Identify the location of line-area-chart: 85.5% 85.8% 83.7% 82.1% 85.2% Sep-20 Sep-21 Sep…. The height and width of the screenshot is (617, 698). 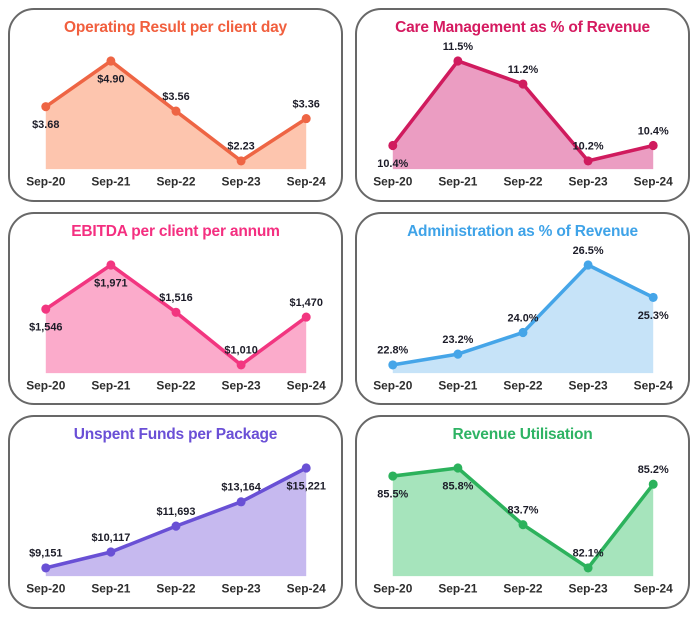
(523, 529).